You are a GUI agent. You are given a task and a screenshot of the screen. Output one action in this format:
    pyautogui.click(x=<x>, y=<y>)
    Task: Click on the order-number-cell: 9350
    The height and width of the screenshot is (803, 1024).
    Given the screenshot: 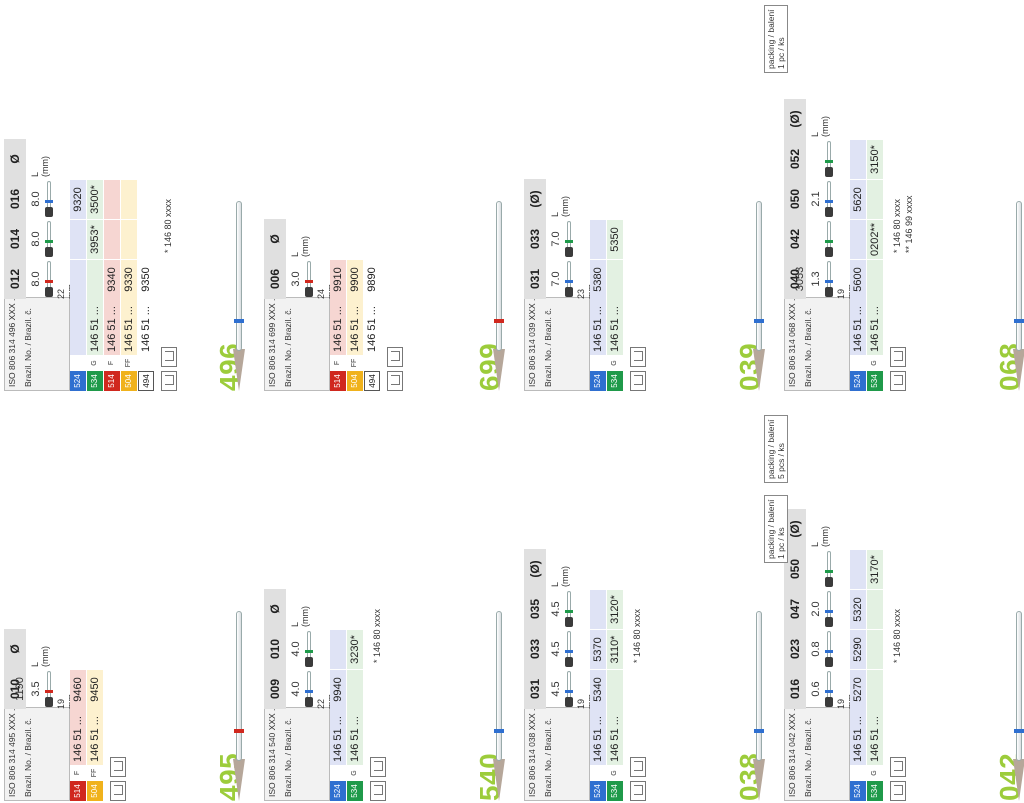 What is the action you would take?
    pyautogui.click(x=146, y=279)
    